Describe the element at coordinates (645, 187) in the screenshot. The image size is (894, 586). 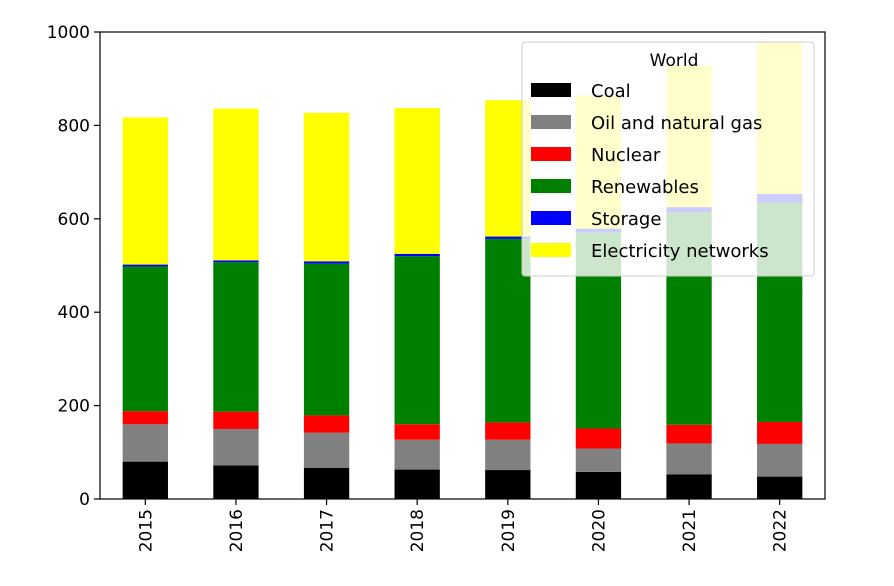
I see `legend-label: Renewables` at that location.